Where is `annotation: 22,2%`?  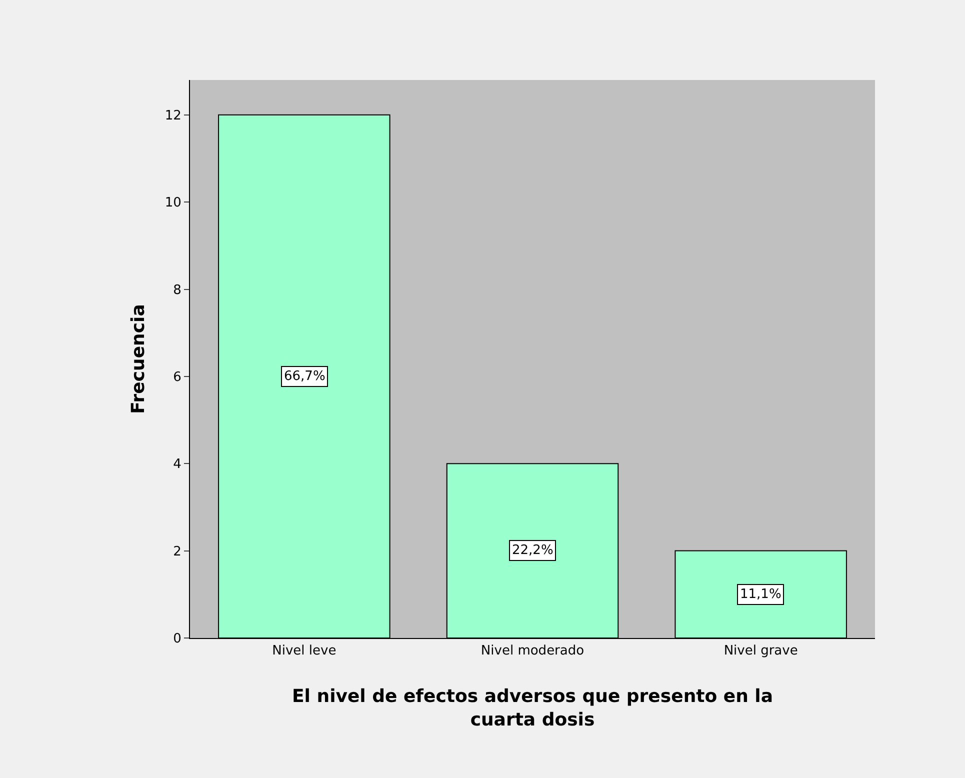 annotation: 22,2% is located at coordinates (533, 550).